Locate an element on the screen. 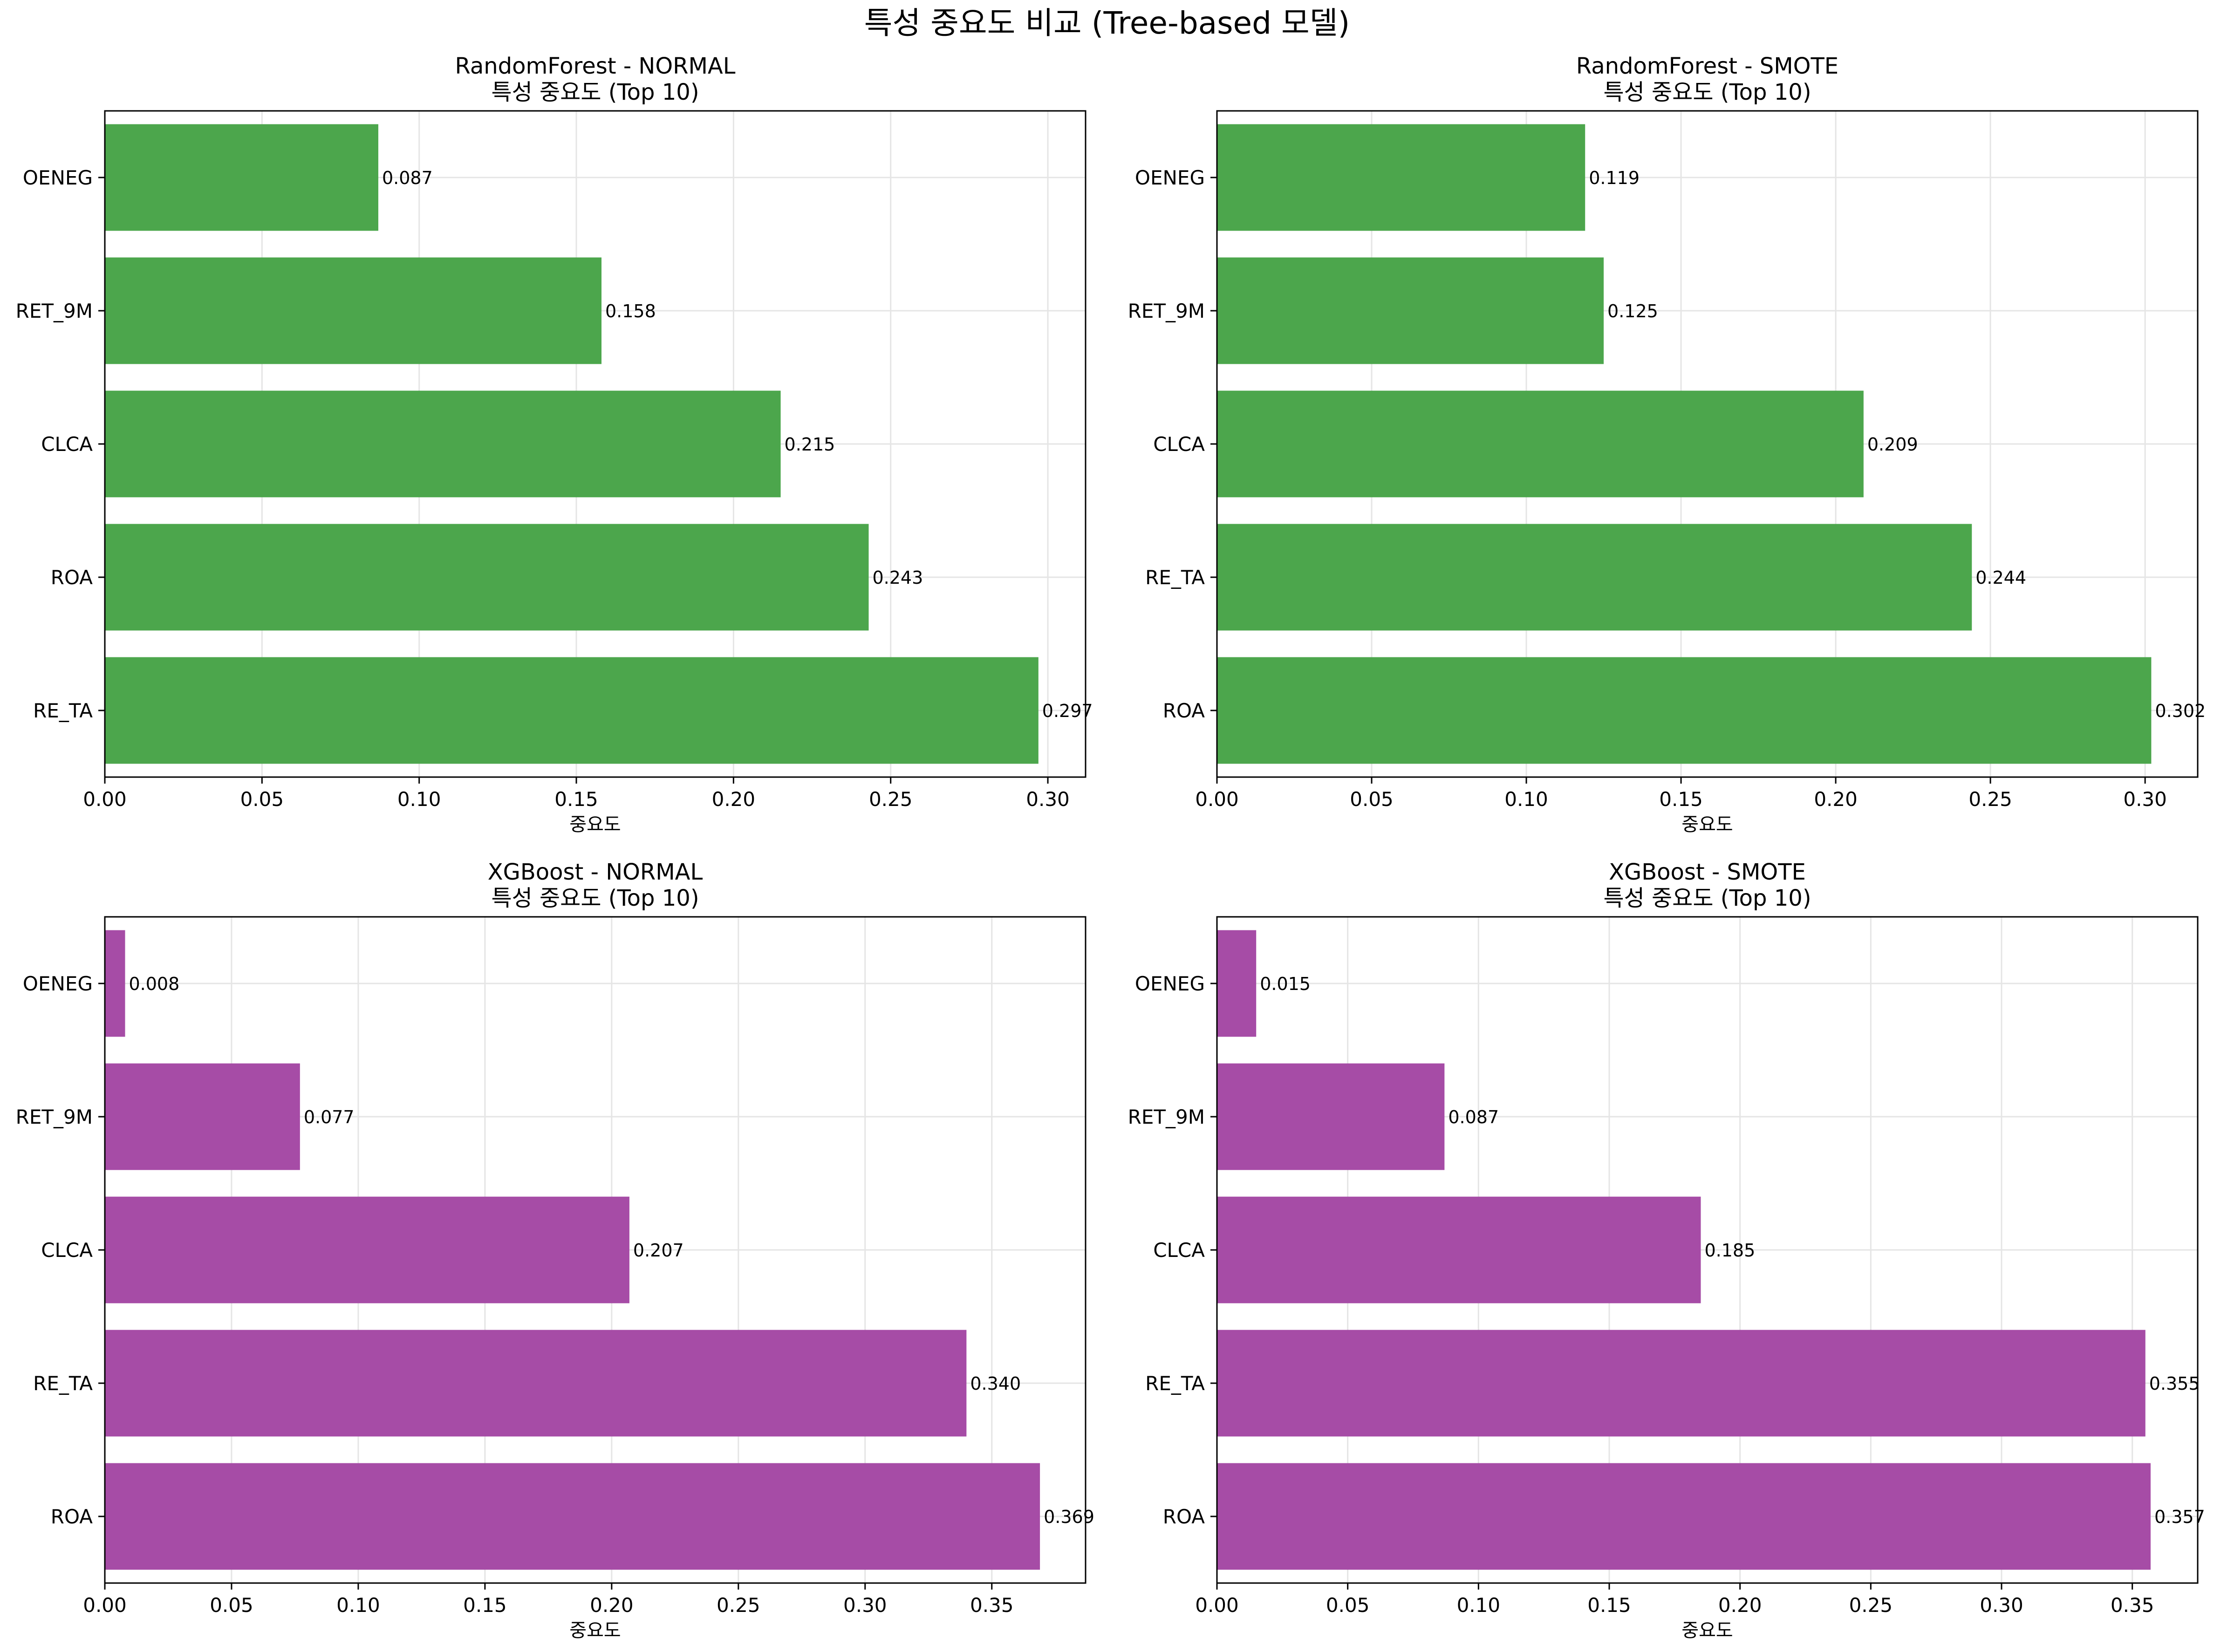 Image resolution: width=2214 pixels, height=1652 pixels. value-label: 0.185 is located at coordinates (1729, 1250).